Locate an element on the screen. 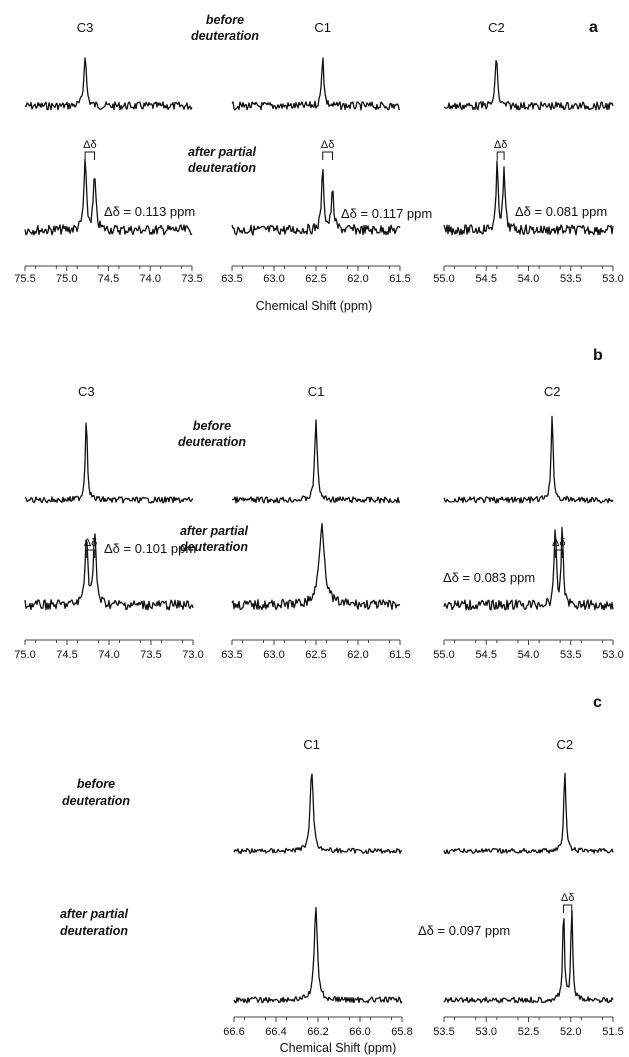 This screenshot has height=1057, width=629. panel-a-c1-carbon-label: C1 is located at coordinates (322, 27).